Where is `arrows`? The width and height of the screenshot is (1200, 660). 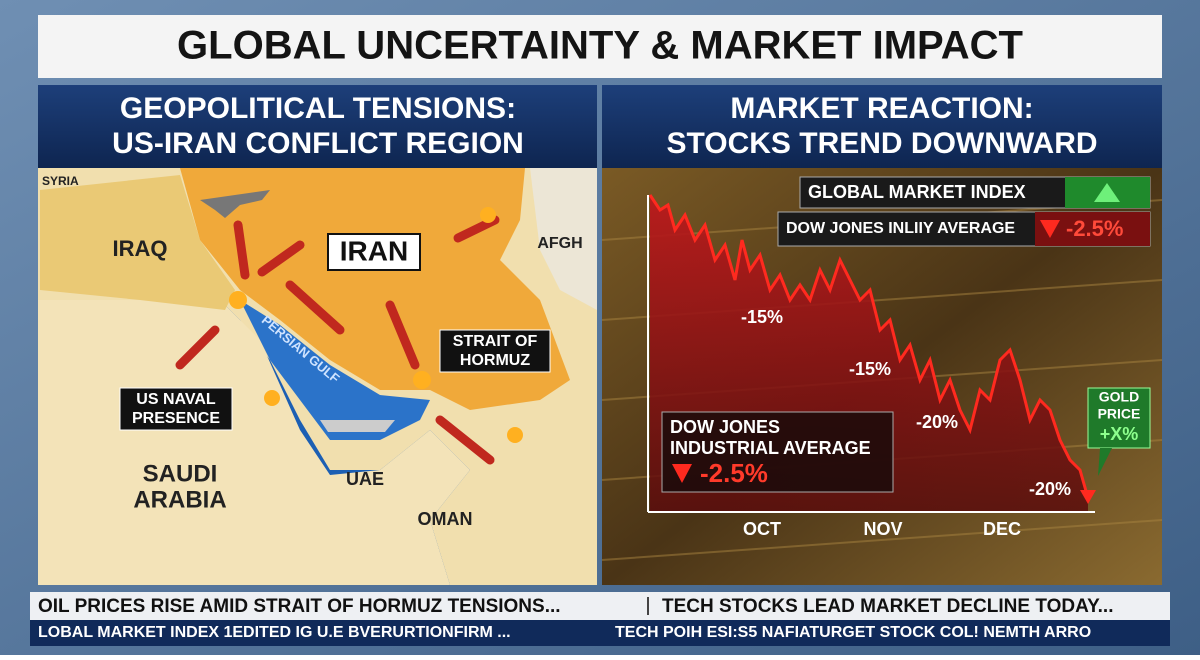
arrows is located at coordinates (337, 340).